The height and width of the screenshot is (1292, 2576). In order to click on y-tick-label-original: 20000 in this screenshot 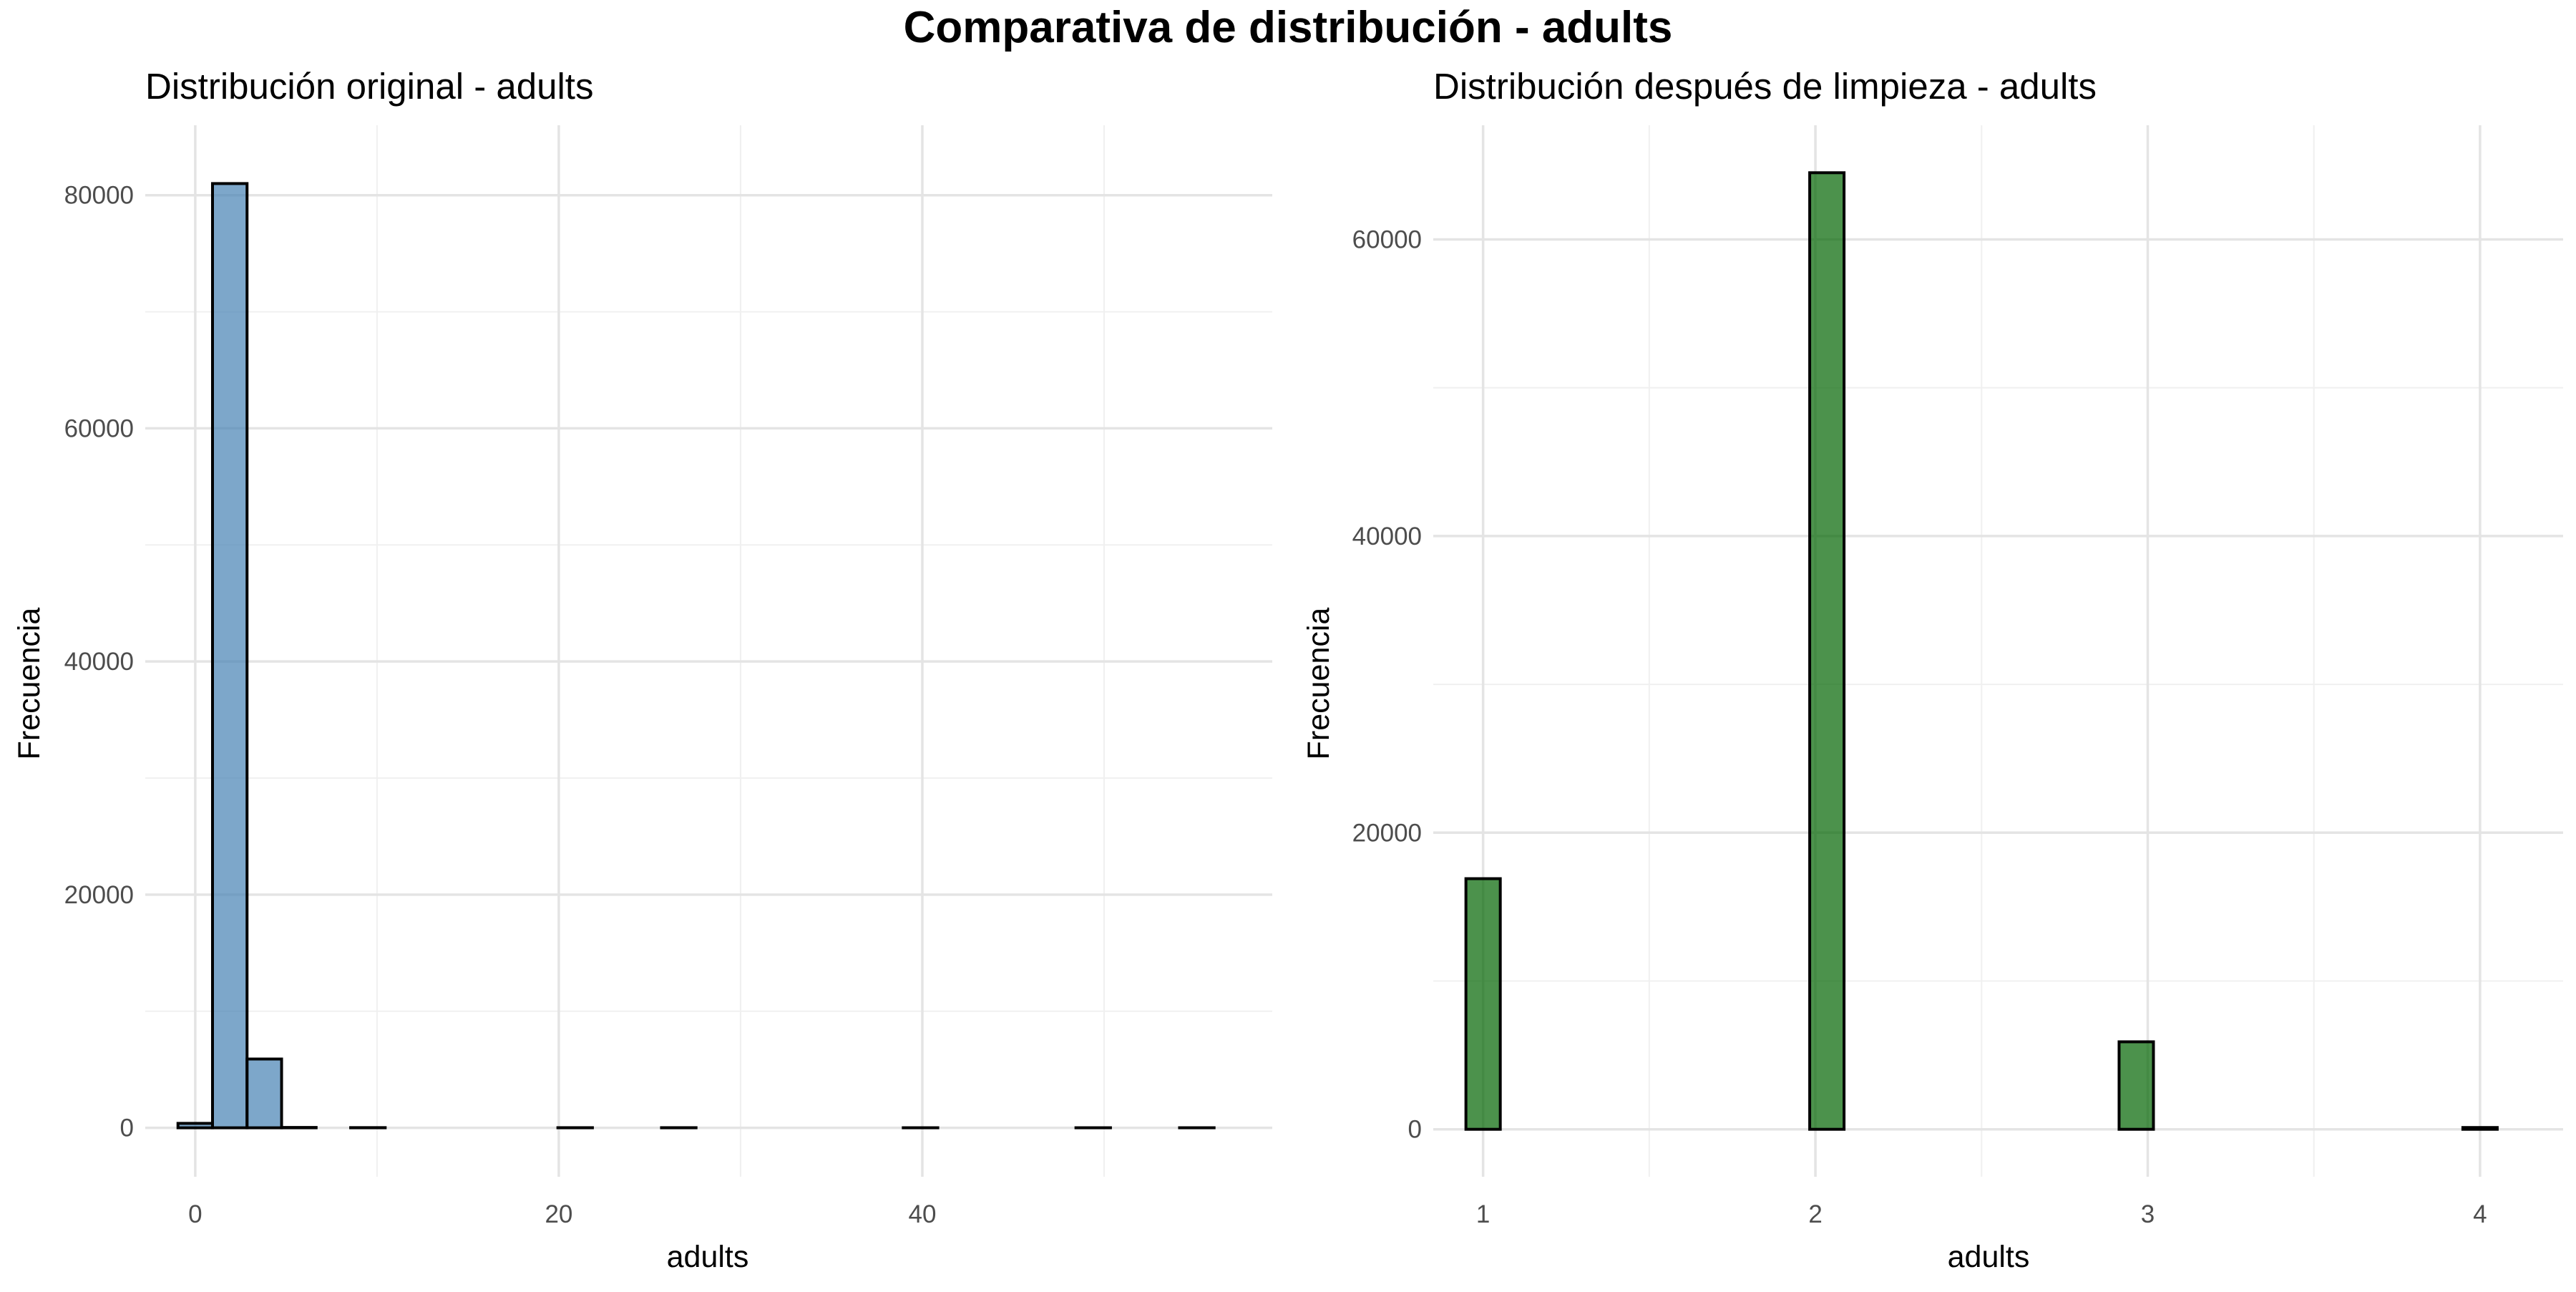, I will do `click(99, 895)`.